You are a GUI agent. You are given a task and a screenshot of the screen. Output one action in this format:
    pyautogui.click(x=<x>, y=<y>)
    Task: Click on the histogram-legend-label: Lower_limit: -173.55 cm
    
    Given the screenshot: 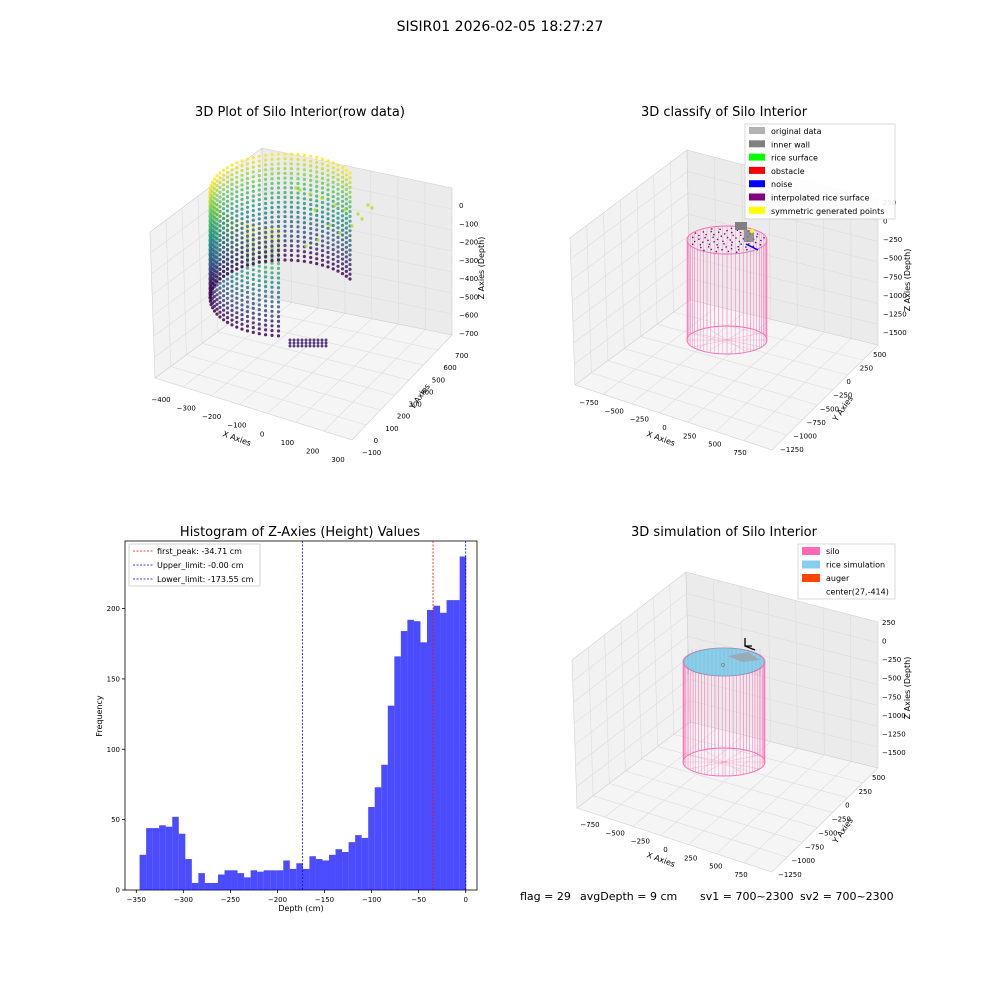 What is the action you would take?
    pyautogui.click(x=205, y=579)
    